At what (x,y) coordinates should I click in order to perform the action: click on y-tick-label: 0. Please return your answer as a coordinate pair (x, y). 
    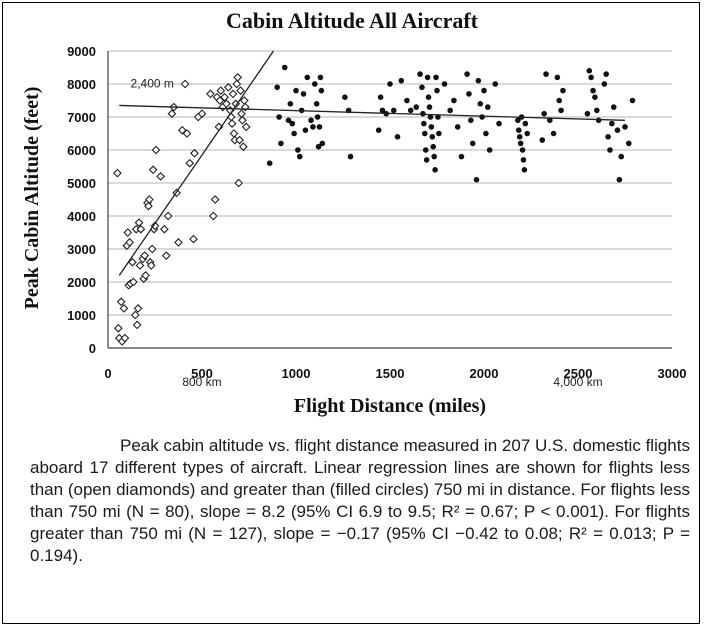
    Looking at the image, I should click on (92, 348).